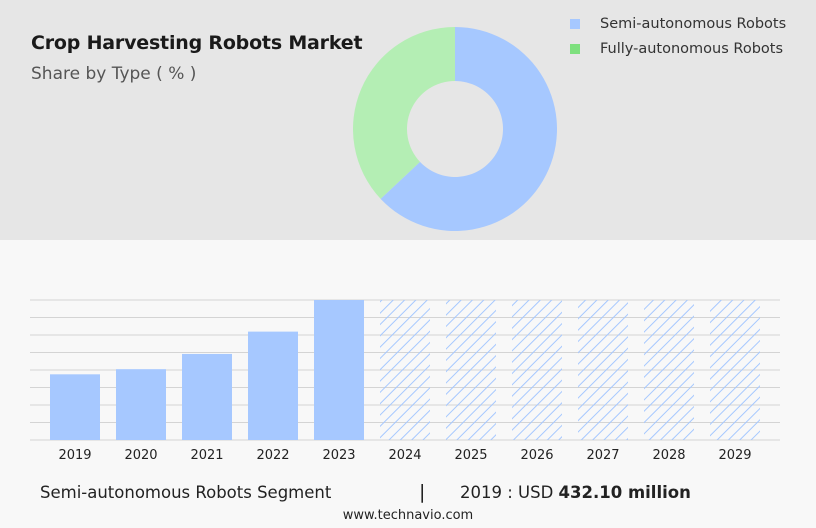 This screenshot has width=816, height=528. What do you see at coordinates (404, 113) in the screenshot?
I see `donut-slice-fully-autonomous-robots` at bounding box center [404, 113].